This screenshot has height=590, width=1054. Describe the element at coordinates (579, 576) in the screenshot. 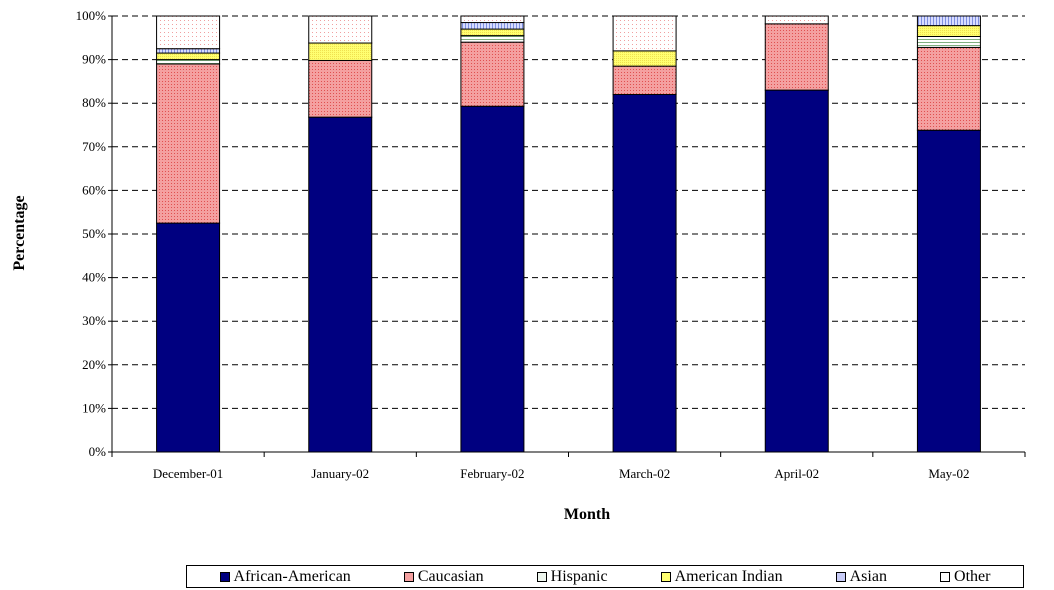

I see `legend-label: Hispanic` at that location.